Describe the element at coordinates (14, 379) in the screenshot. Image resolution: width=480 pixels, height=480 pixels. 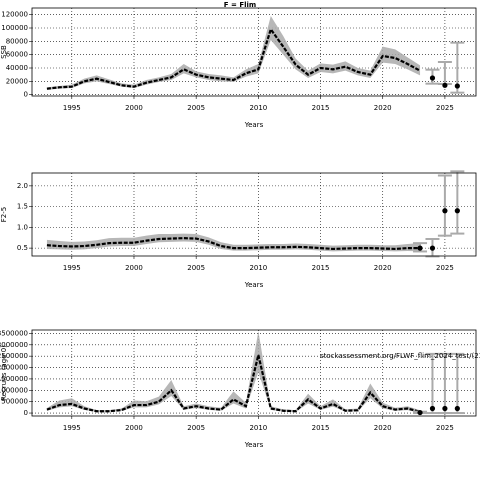
I see `y-tick-label: 1500000` at that location.